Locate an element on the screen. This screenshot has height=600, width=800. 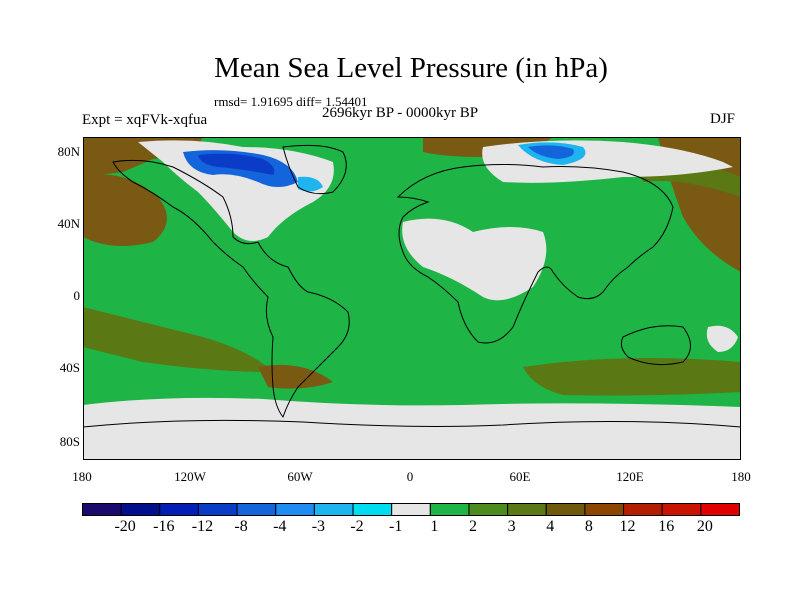
lat-tick-0: 0 is located at coordinates (77, 295).